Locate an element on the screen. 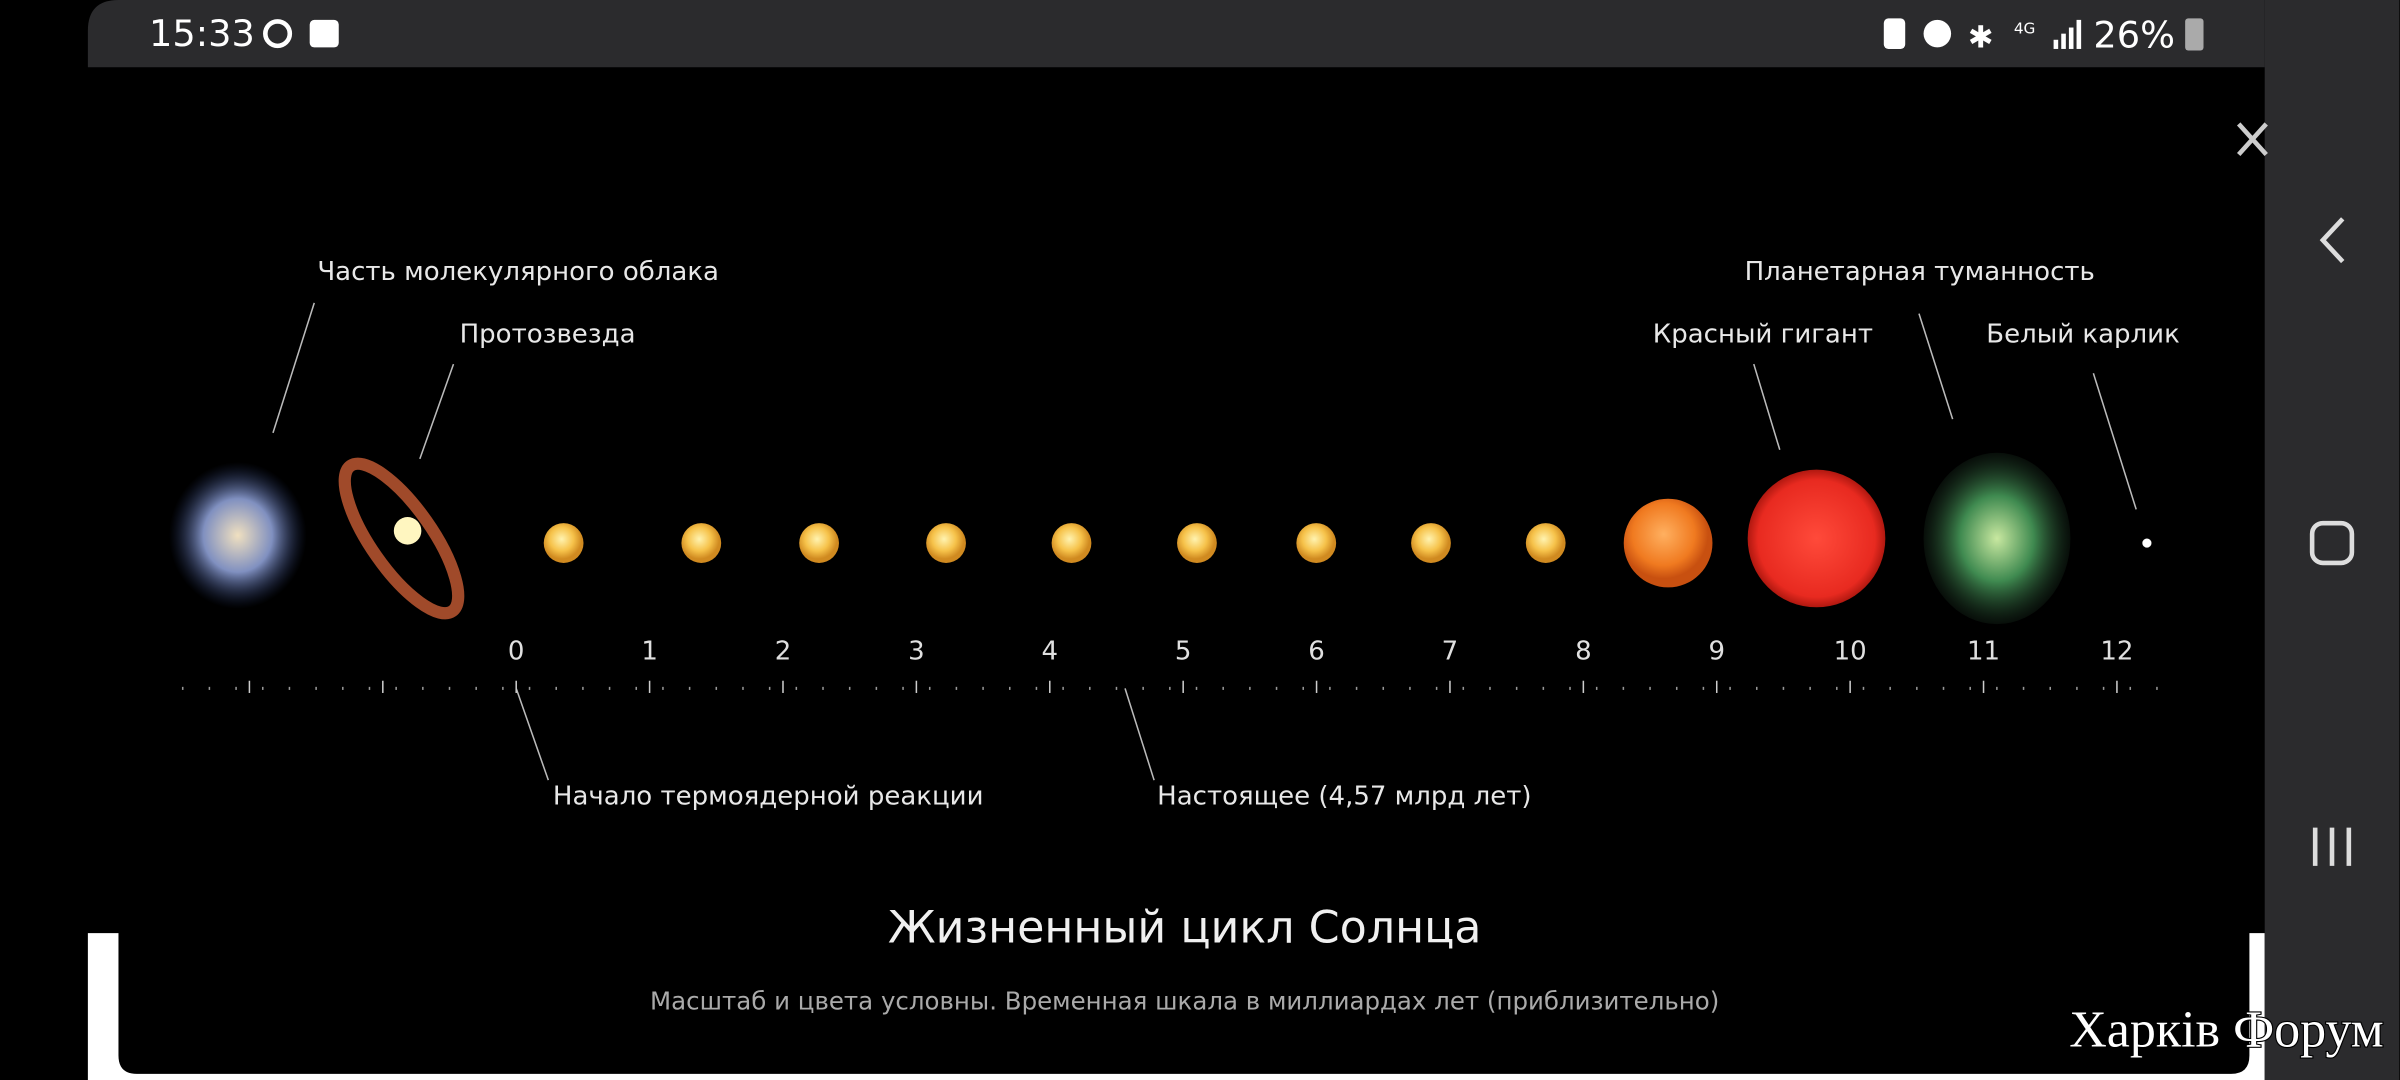  molecular-cloud is located at coordinates (237, 535).